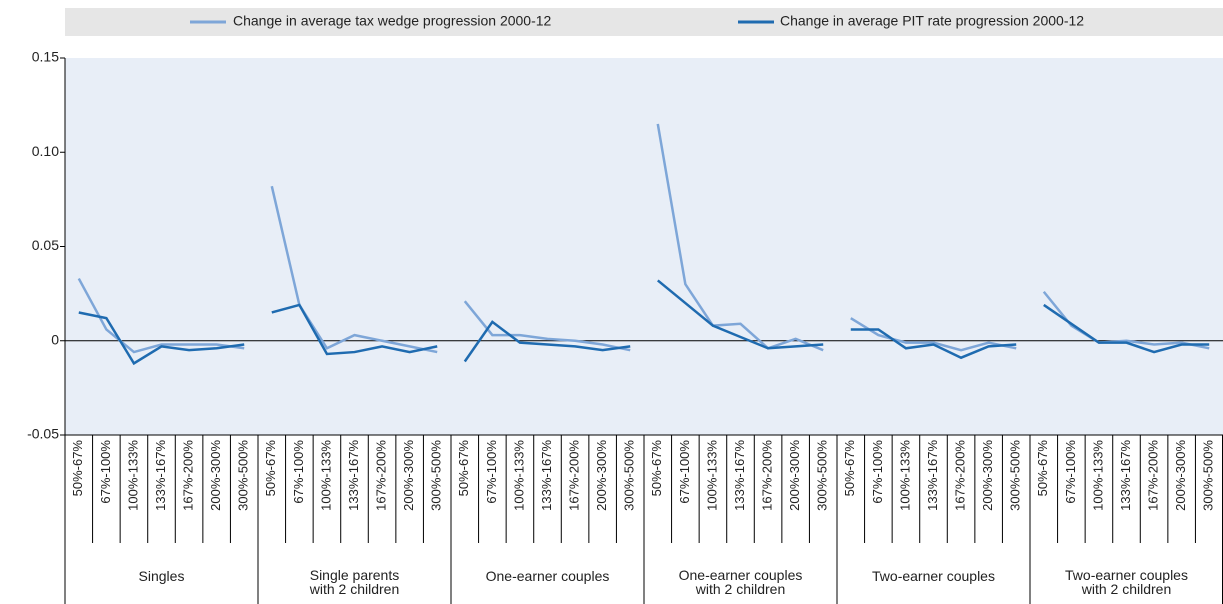  Describe the element at coordinates (354, 582) in the screenshot. I see `group-label: Single parents with 2 children` at that location.